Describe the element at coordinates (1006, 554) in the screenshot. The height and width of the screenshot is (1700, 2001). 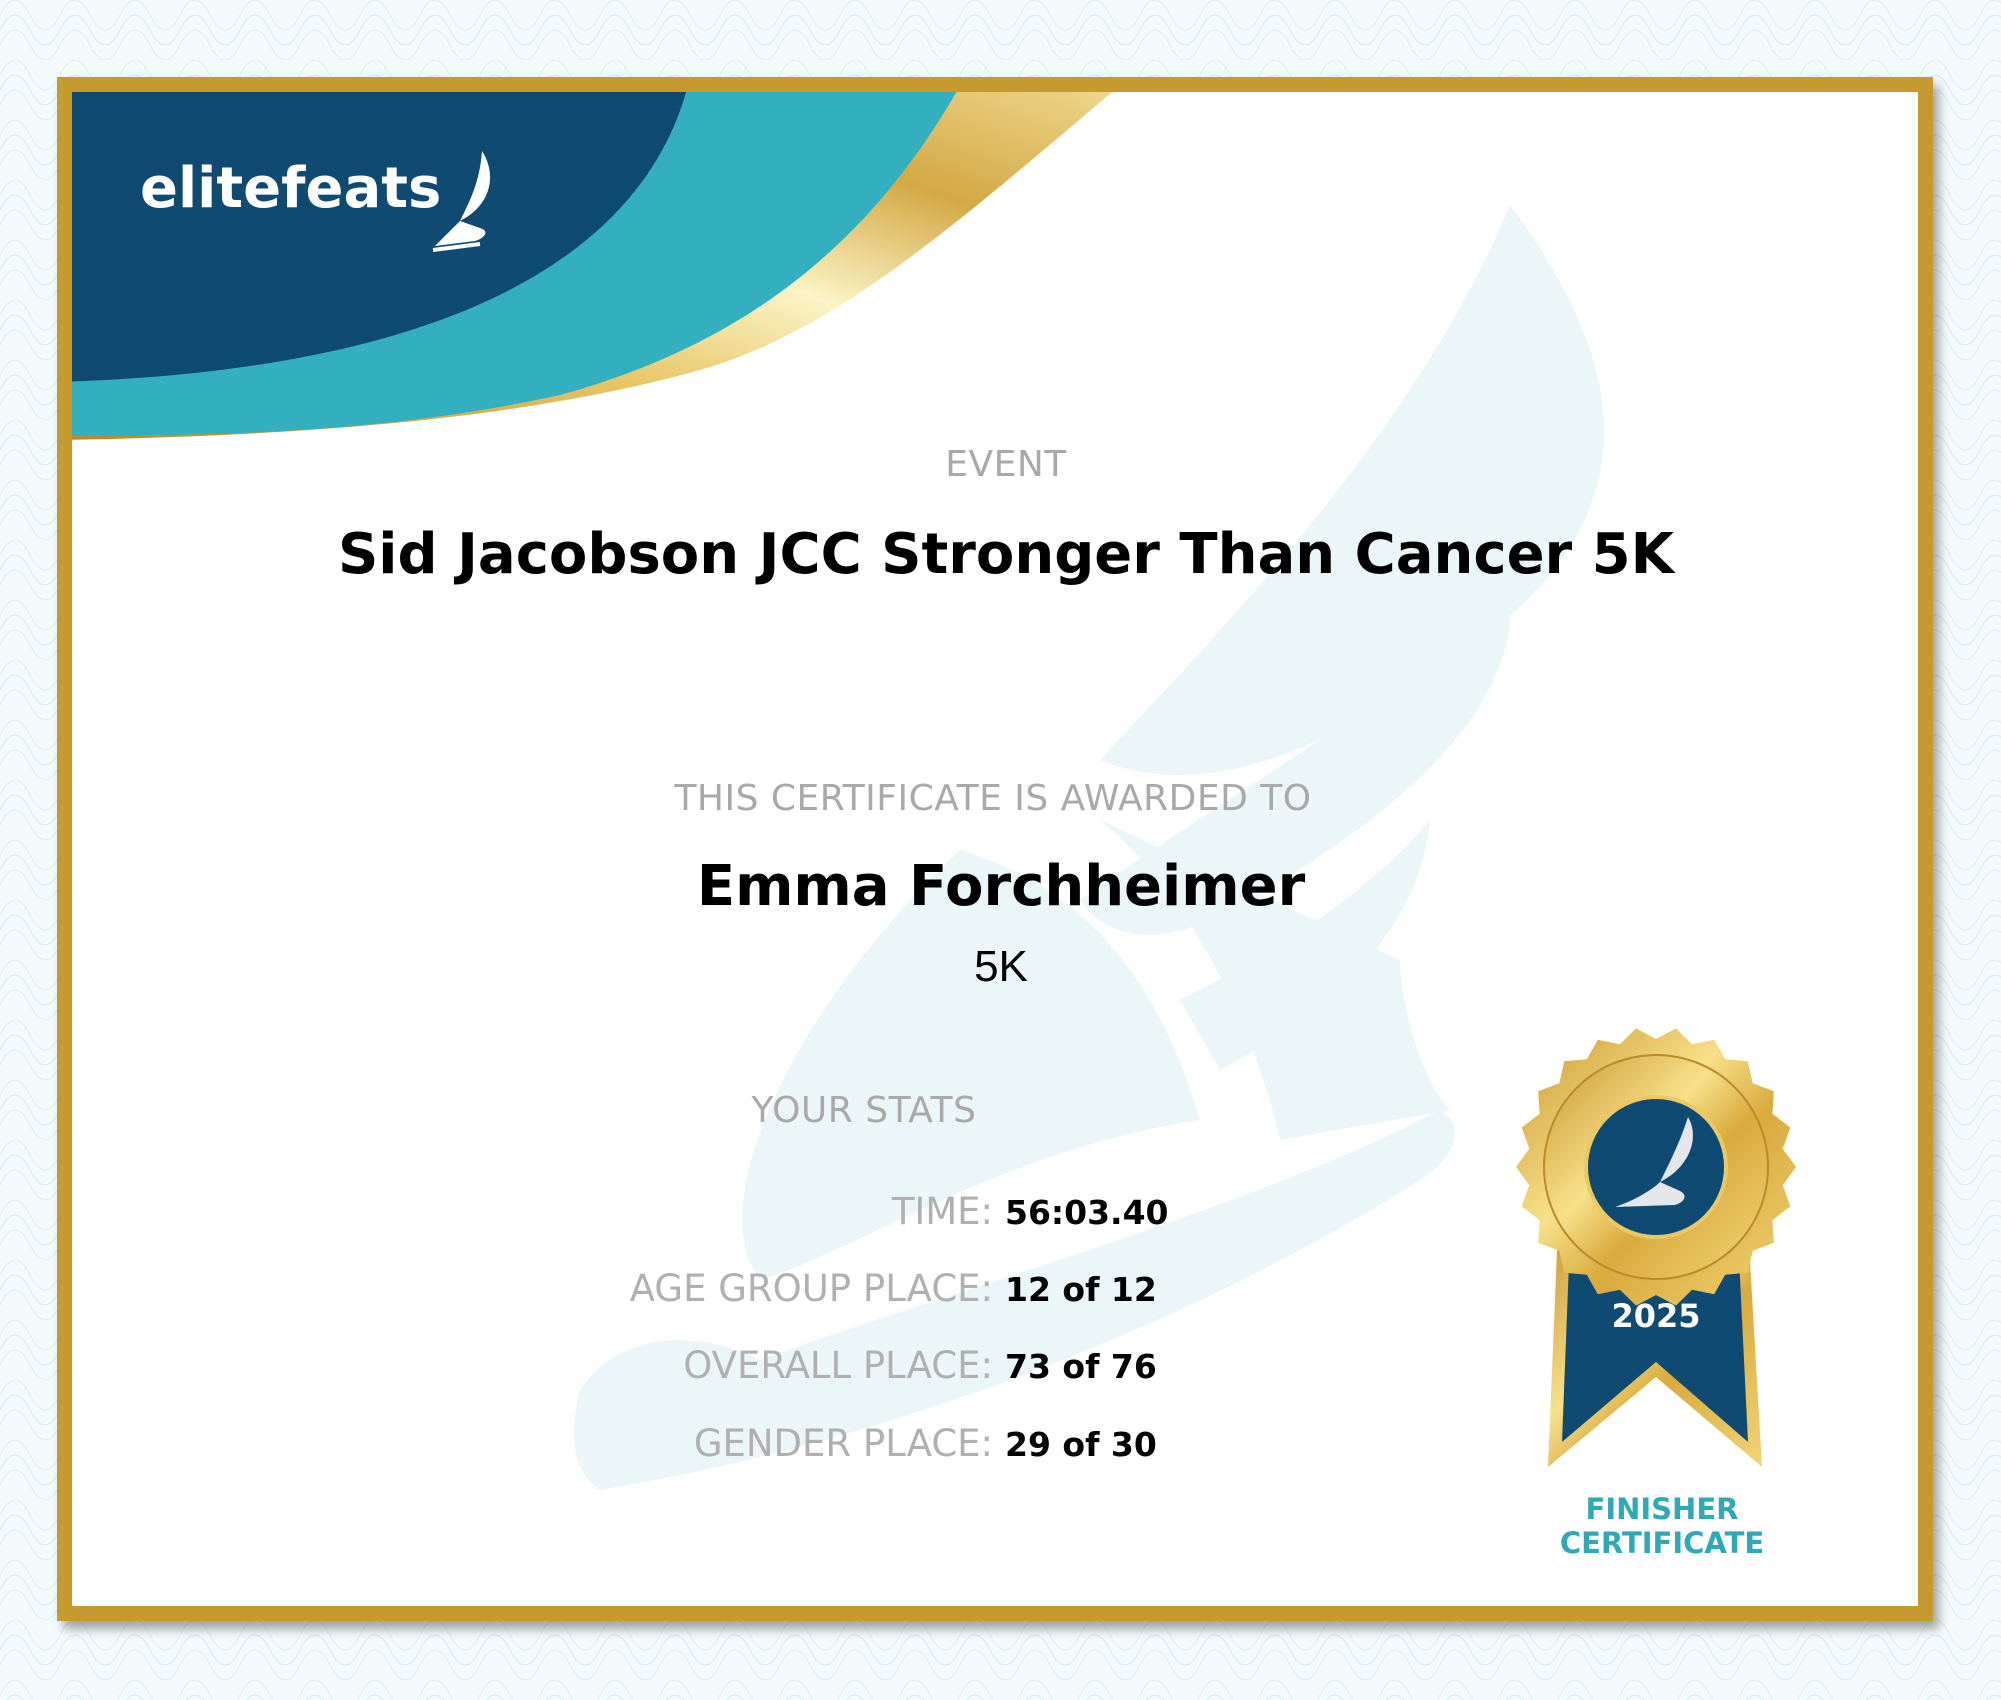
I see `event-name: Sid Jacobson JCC Stronger Than Cancer 5K` at that location.